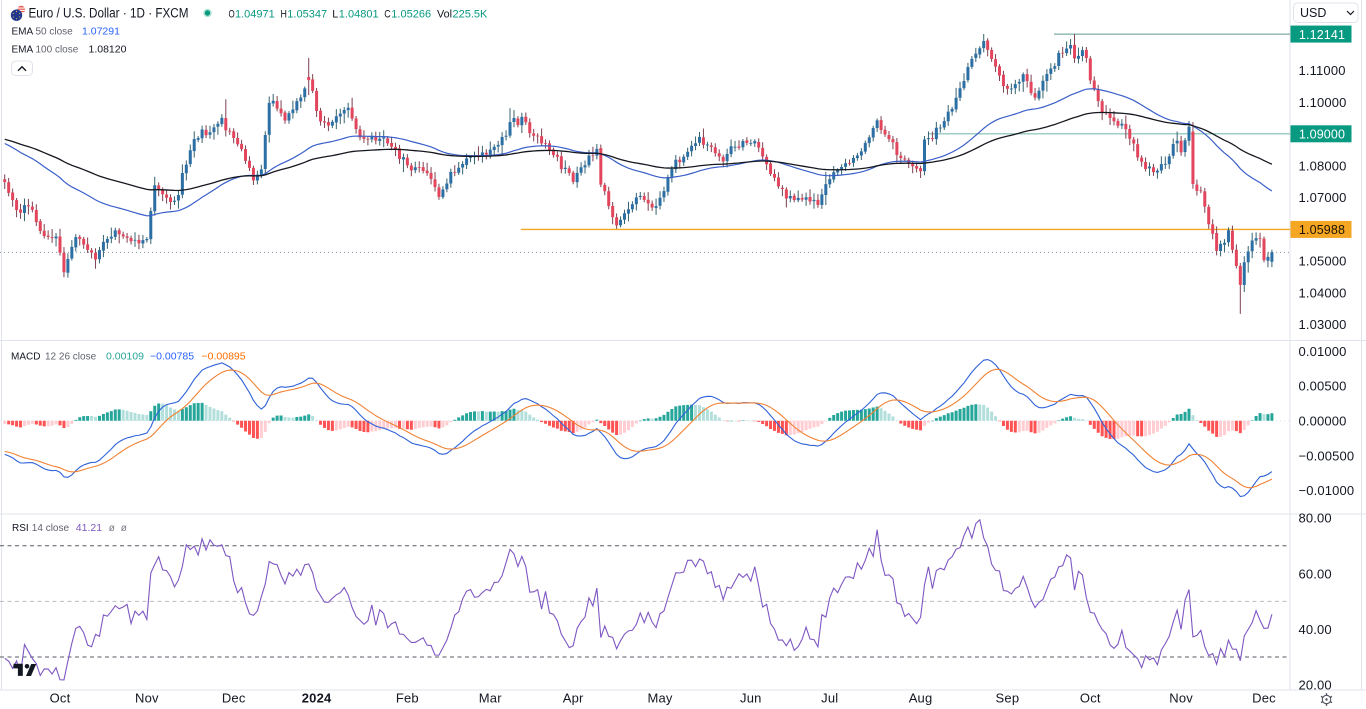 The width and height of the screenshot is (1366, 709). What do you see at coordinates (1322, 230) in the screenshot?
I see `svg-text: 1.05988` at bounding box center [1322, 230].